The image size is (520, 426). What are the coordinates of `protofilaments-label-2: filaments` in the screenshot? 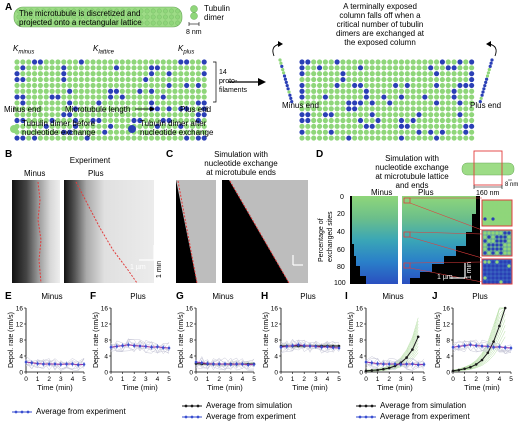 It's located at (233, 90).